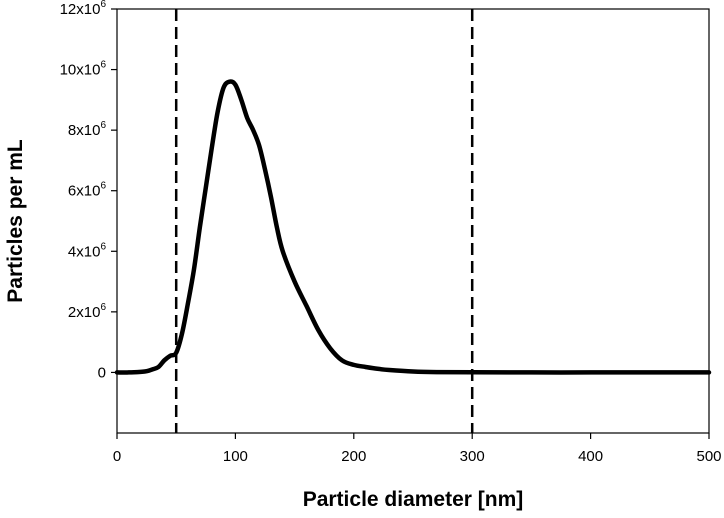  Describe the element at coordinates (83, 9) in the screenshot. I see `y-tick-label: 12x106` at that location.